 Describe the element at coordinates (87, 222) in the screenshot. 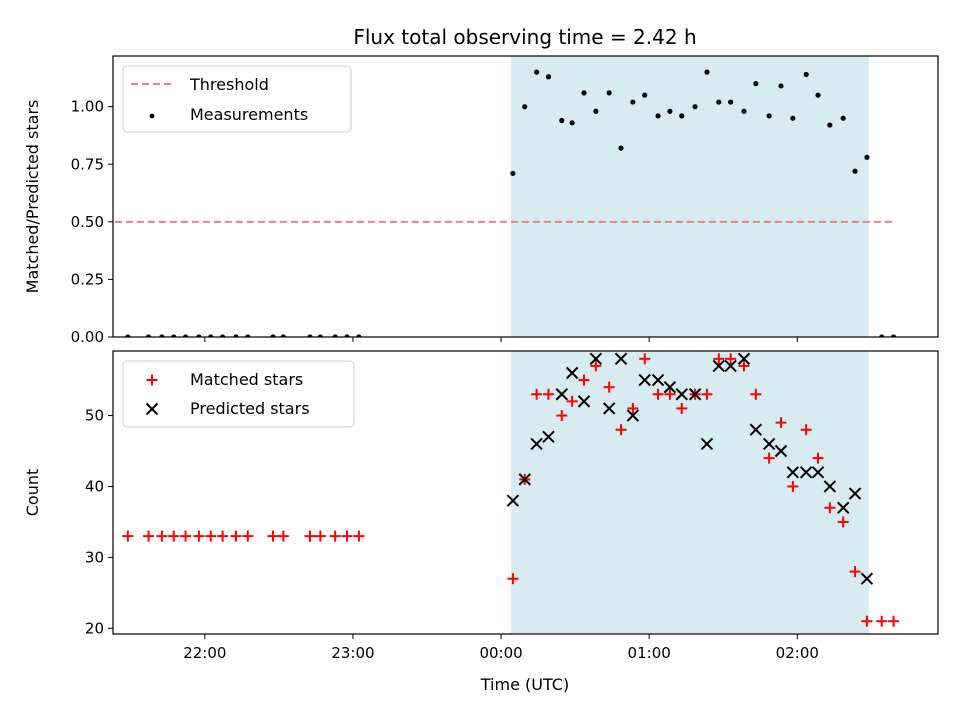

I see `p0-ytick-label-2: 0.50` at that location.